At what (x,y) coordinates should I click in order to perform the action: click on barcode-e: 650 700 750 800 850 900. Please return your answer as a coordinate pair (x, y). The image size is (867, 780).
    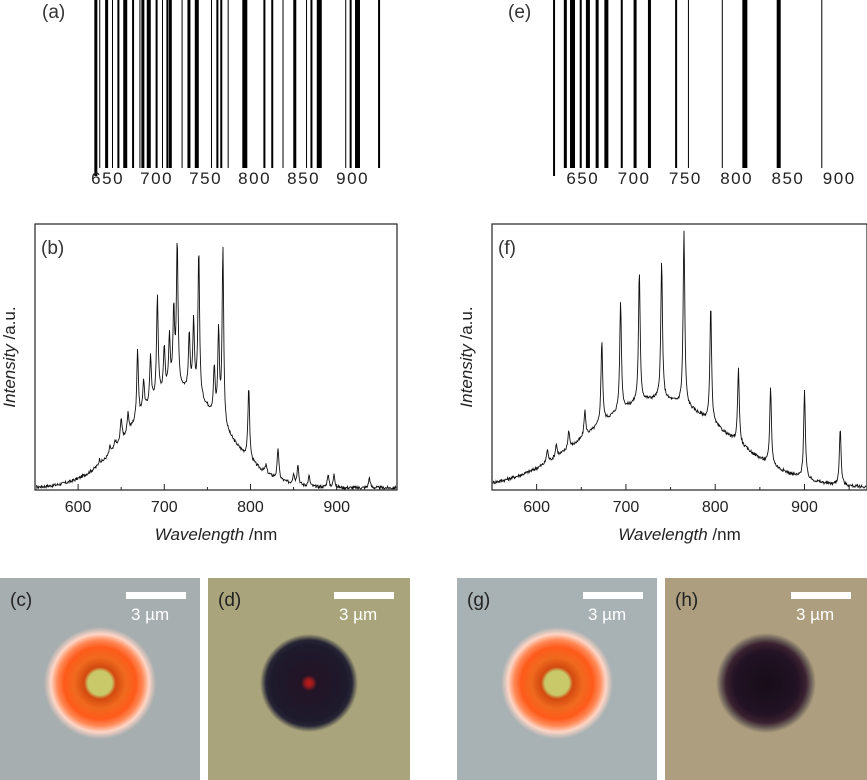
    Looking at the image, I should click on (704, 94).